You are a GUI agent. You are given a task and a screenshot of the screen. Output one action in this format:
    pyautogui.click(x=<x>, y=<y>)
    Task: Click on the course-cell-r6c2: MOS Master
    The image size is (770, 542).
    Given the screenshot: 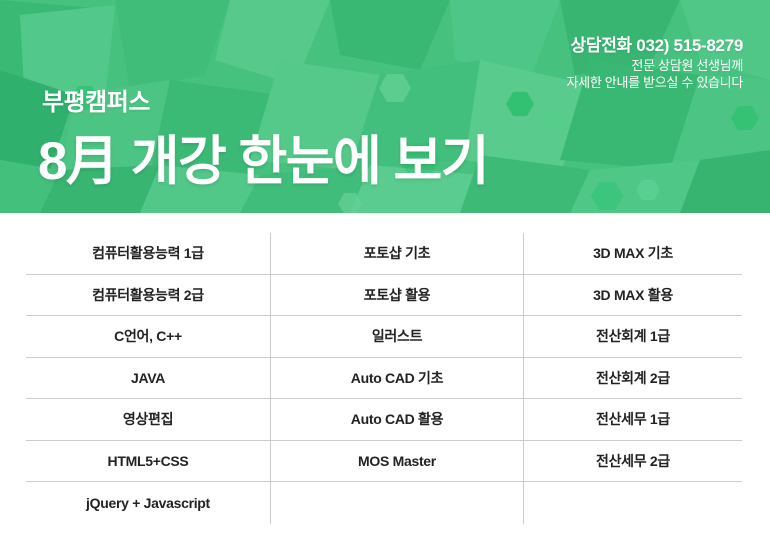 What is the action you would take?
    pyautogui.click(x=396, y=461)
    